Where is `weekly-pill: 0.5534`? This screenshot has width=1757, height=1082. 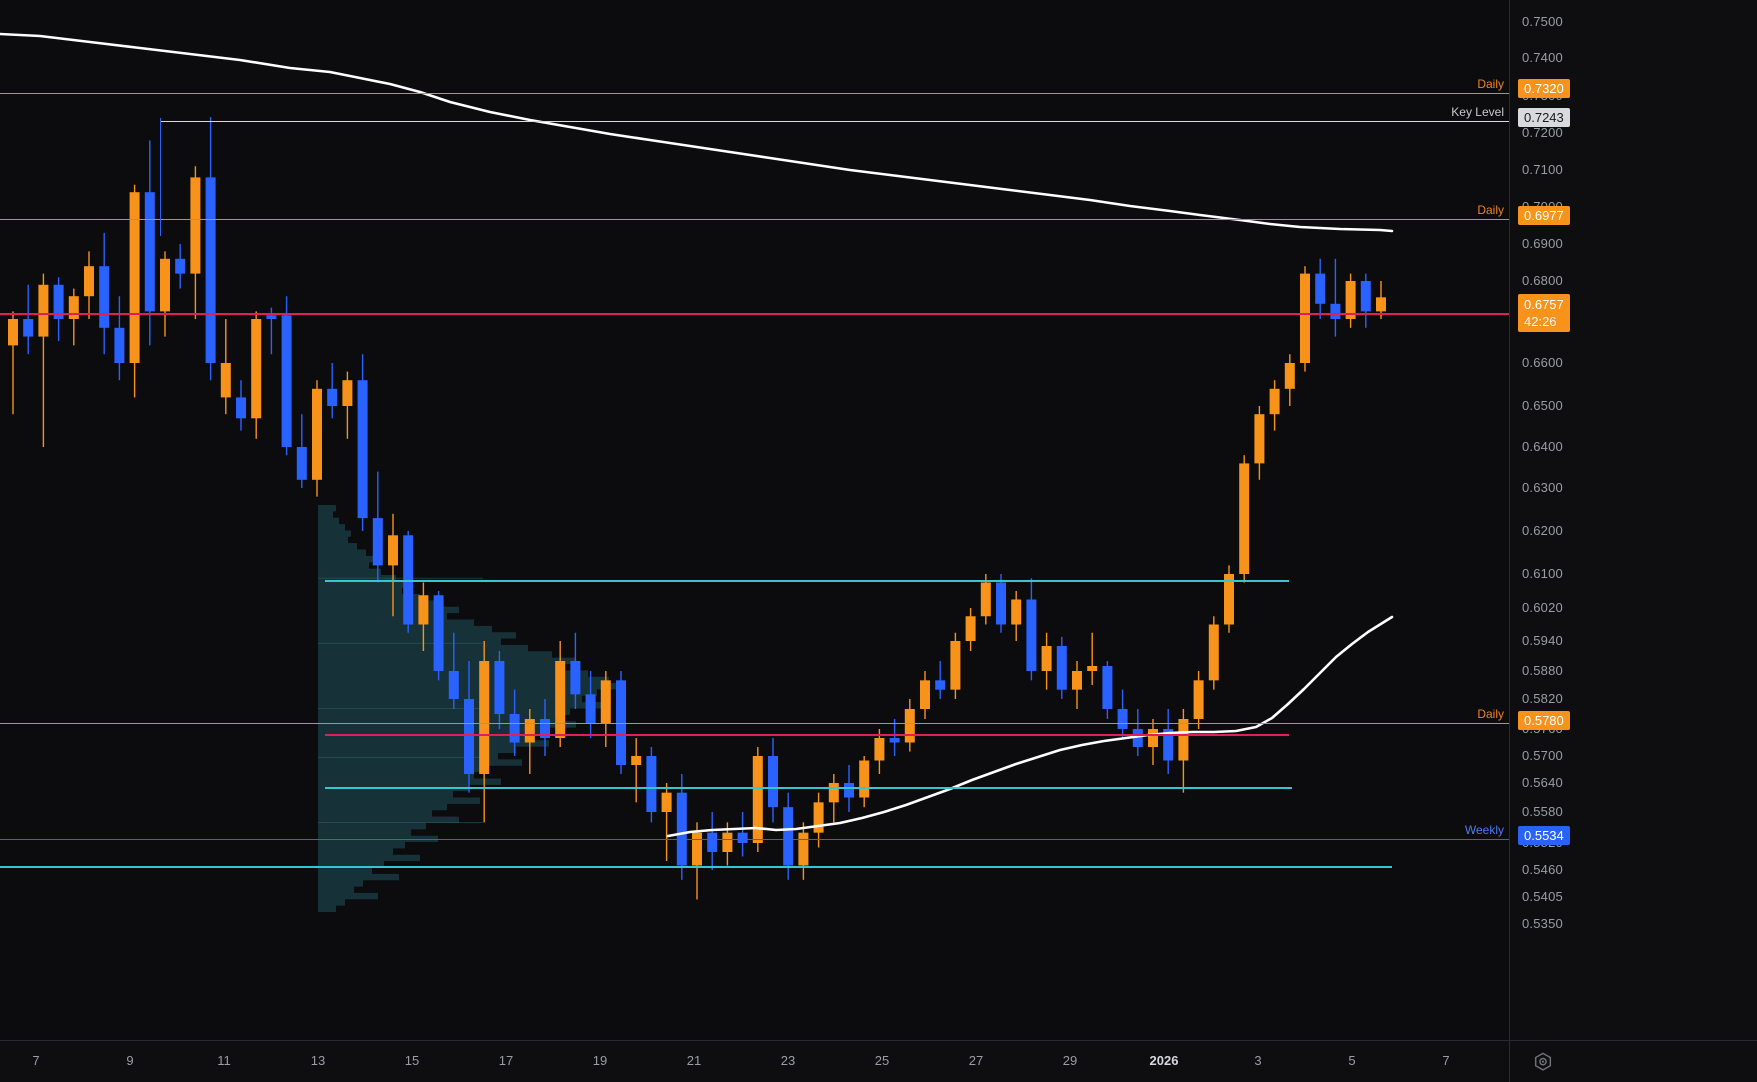
weekly-pill: 0.5534 is located at coordinates (1544, 835).